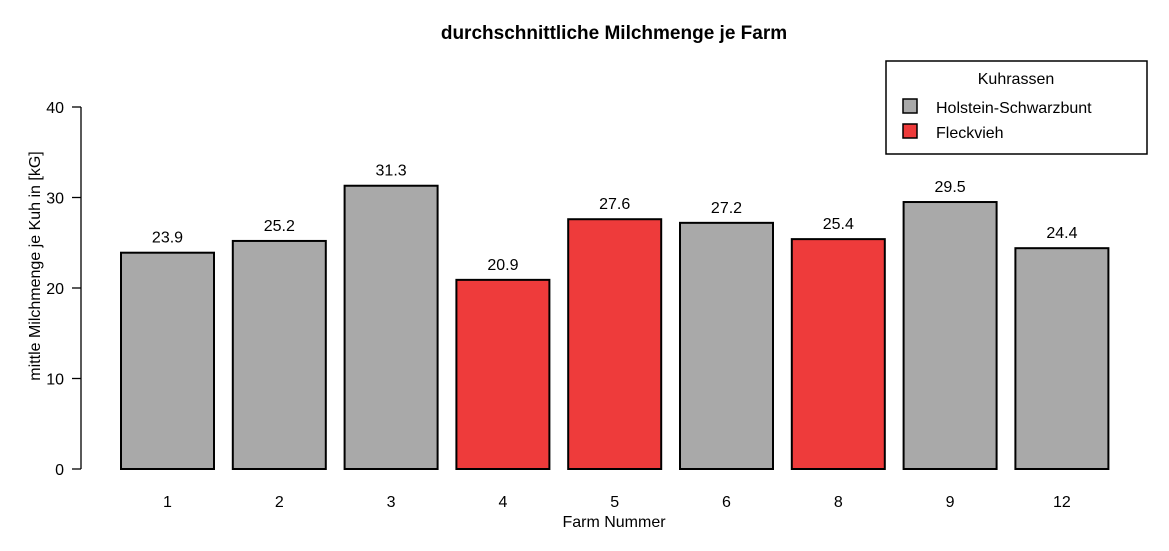  What do you see at coordinates (55, 380) in the screenshot?
I see `y-tick-label: 10` at bounding box center [55, 380].